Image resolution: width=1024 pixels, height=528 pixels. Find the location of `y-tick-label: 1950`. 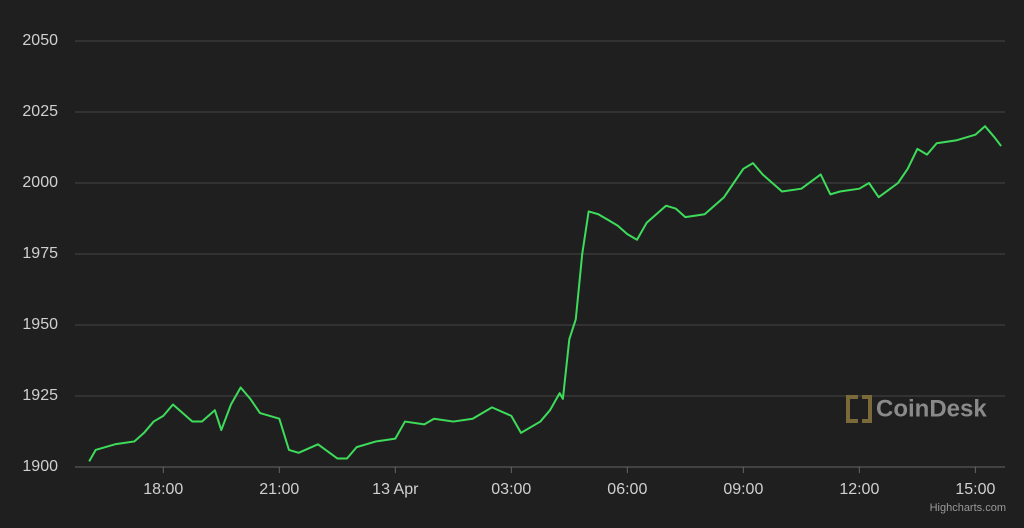

y-tick-label: 1950 is located at coordinates (40, 324).